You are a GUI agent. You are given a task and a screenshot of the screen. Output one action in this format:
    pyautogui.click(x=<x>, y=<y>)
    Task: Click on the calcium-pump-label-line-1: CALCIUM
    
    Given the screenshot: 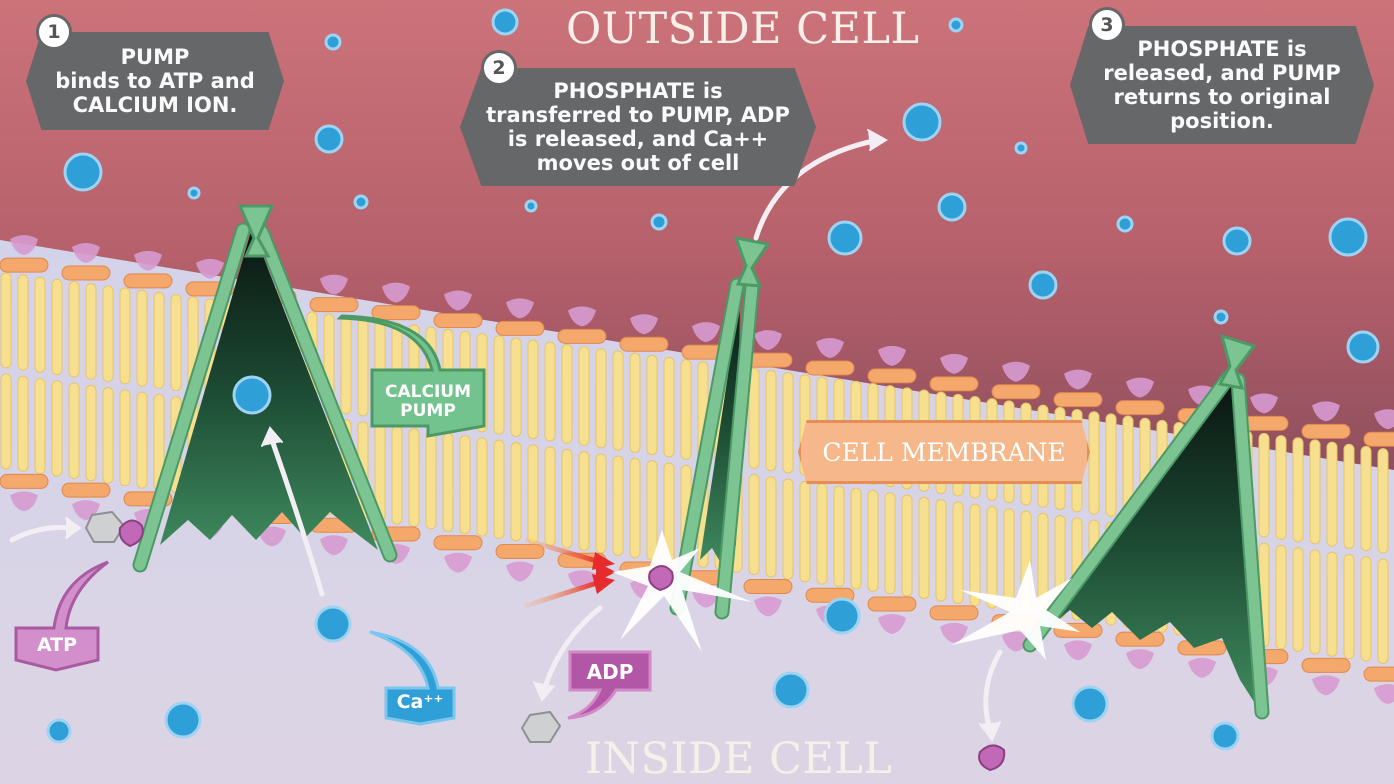 What is the action you would take?
    pyautogui.click(x=428, y=392)
    